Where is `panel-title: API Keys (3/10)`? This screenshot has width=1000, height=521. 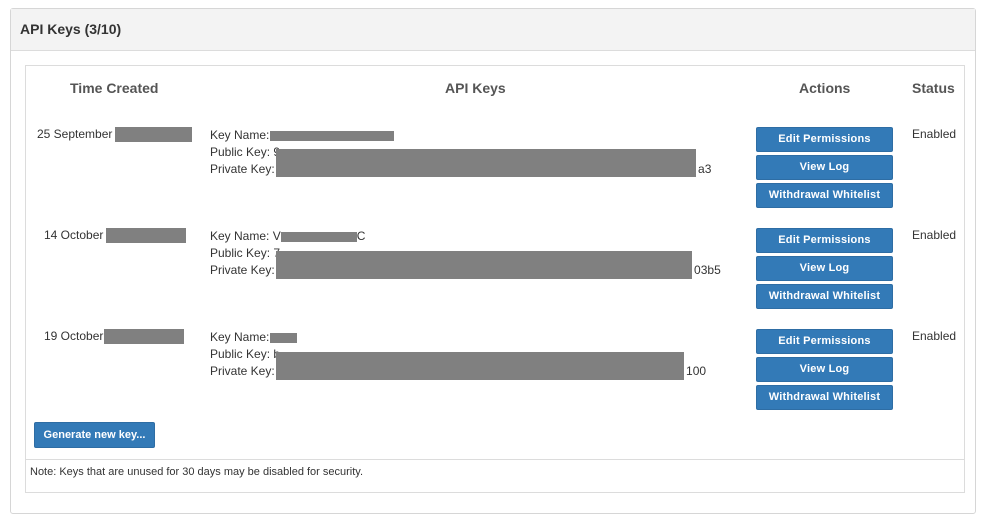
panel-title: API Keys (3/10) is located at coordinates (493, 30).